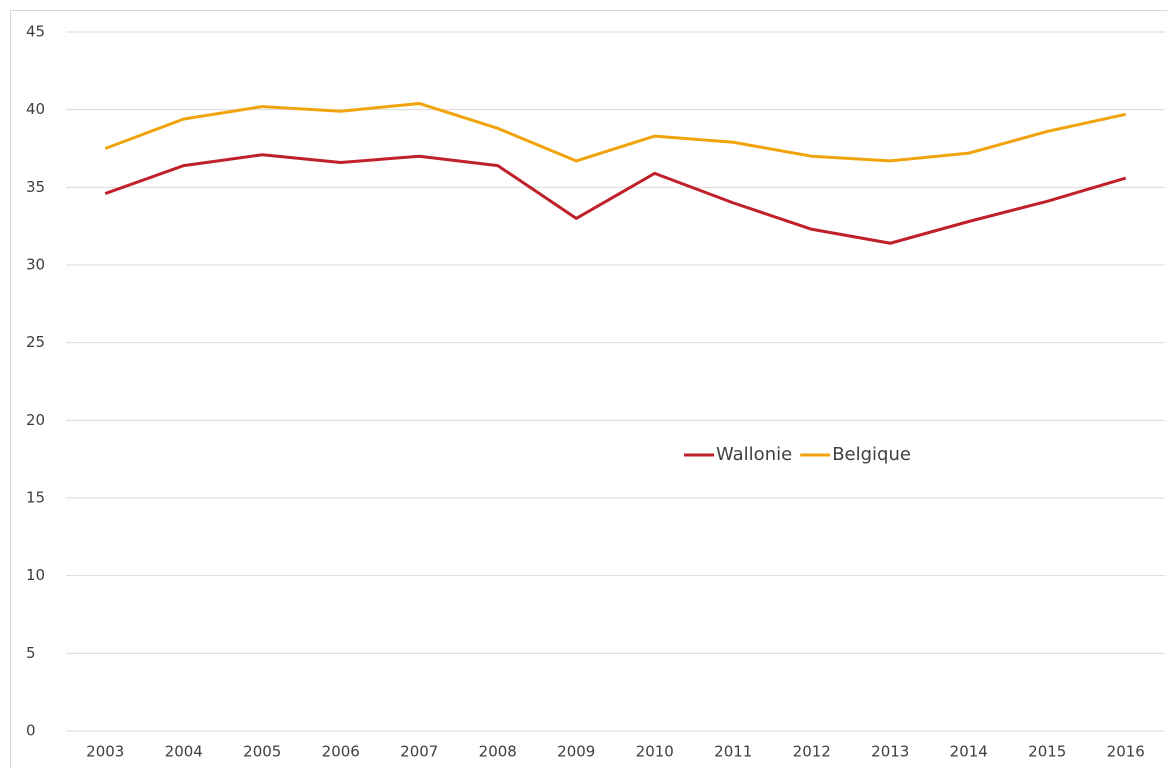 This screenshot has height=769, width=1167. I want to click on y-tick-label: 45, so click(35, 32).